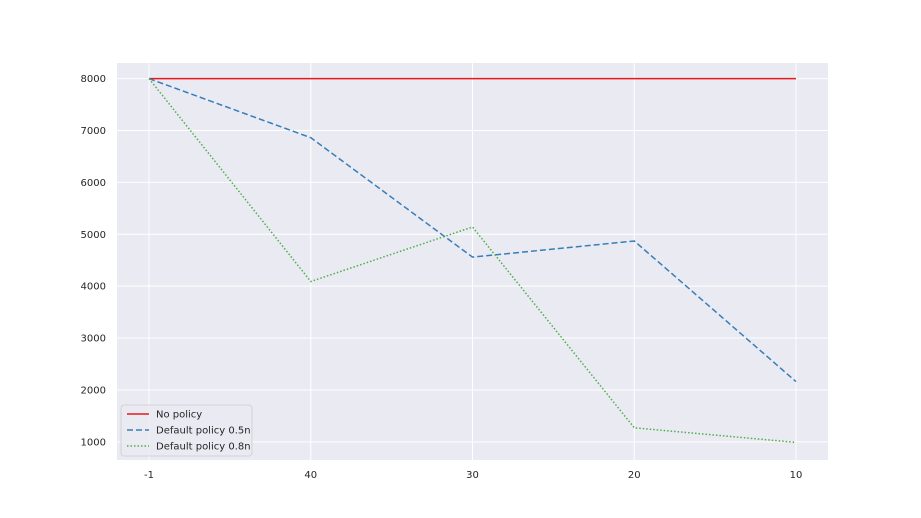 Image resolution: width=921 pixels, height=518 pixels. Describe the element at coordinates (93, 390) in the screenshot. I see `y-tick-label: 2000` at that location.